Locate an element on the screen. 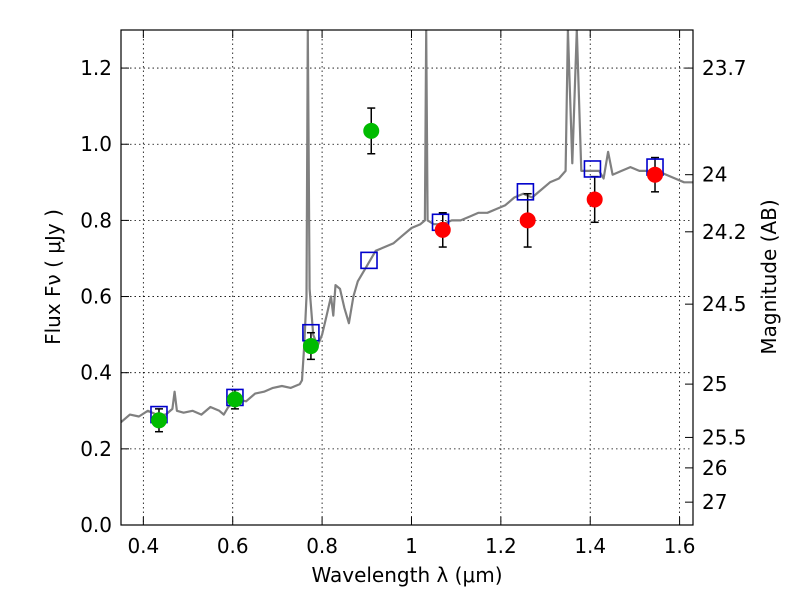  x-axis-label: Wavelength λ (μm) is located at coordinates (406, 575).